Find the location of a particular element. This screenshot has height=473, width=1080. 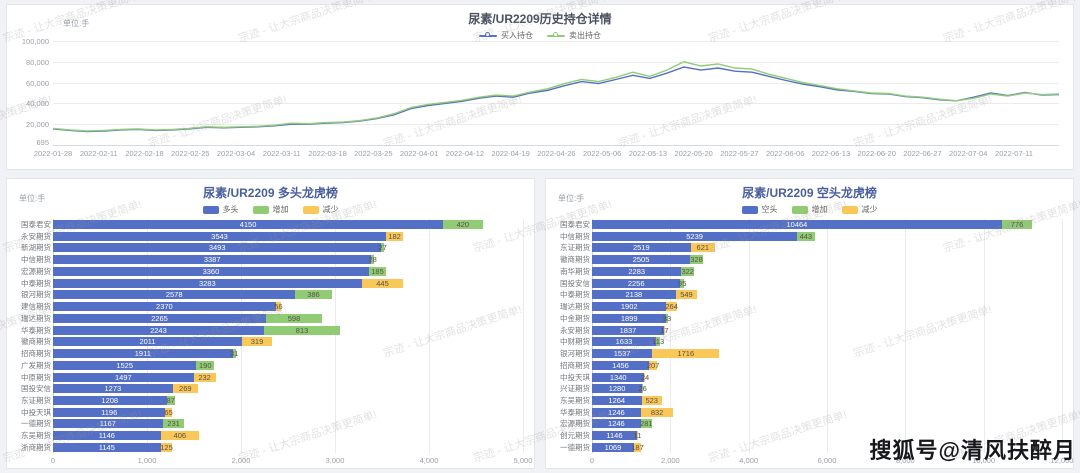

decrease-bar: 125 is located at coordinates (166, 447).